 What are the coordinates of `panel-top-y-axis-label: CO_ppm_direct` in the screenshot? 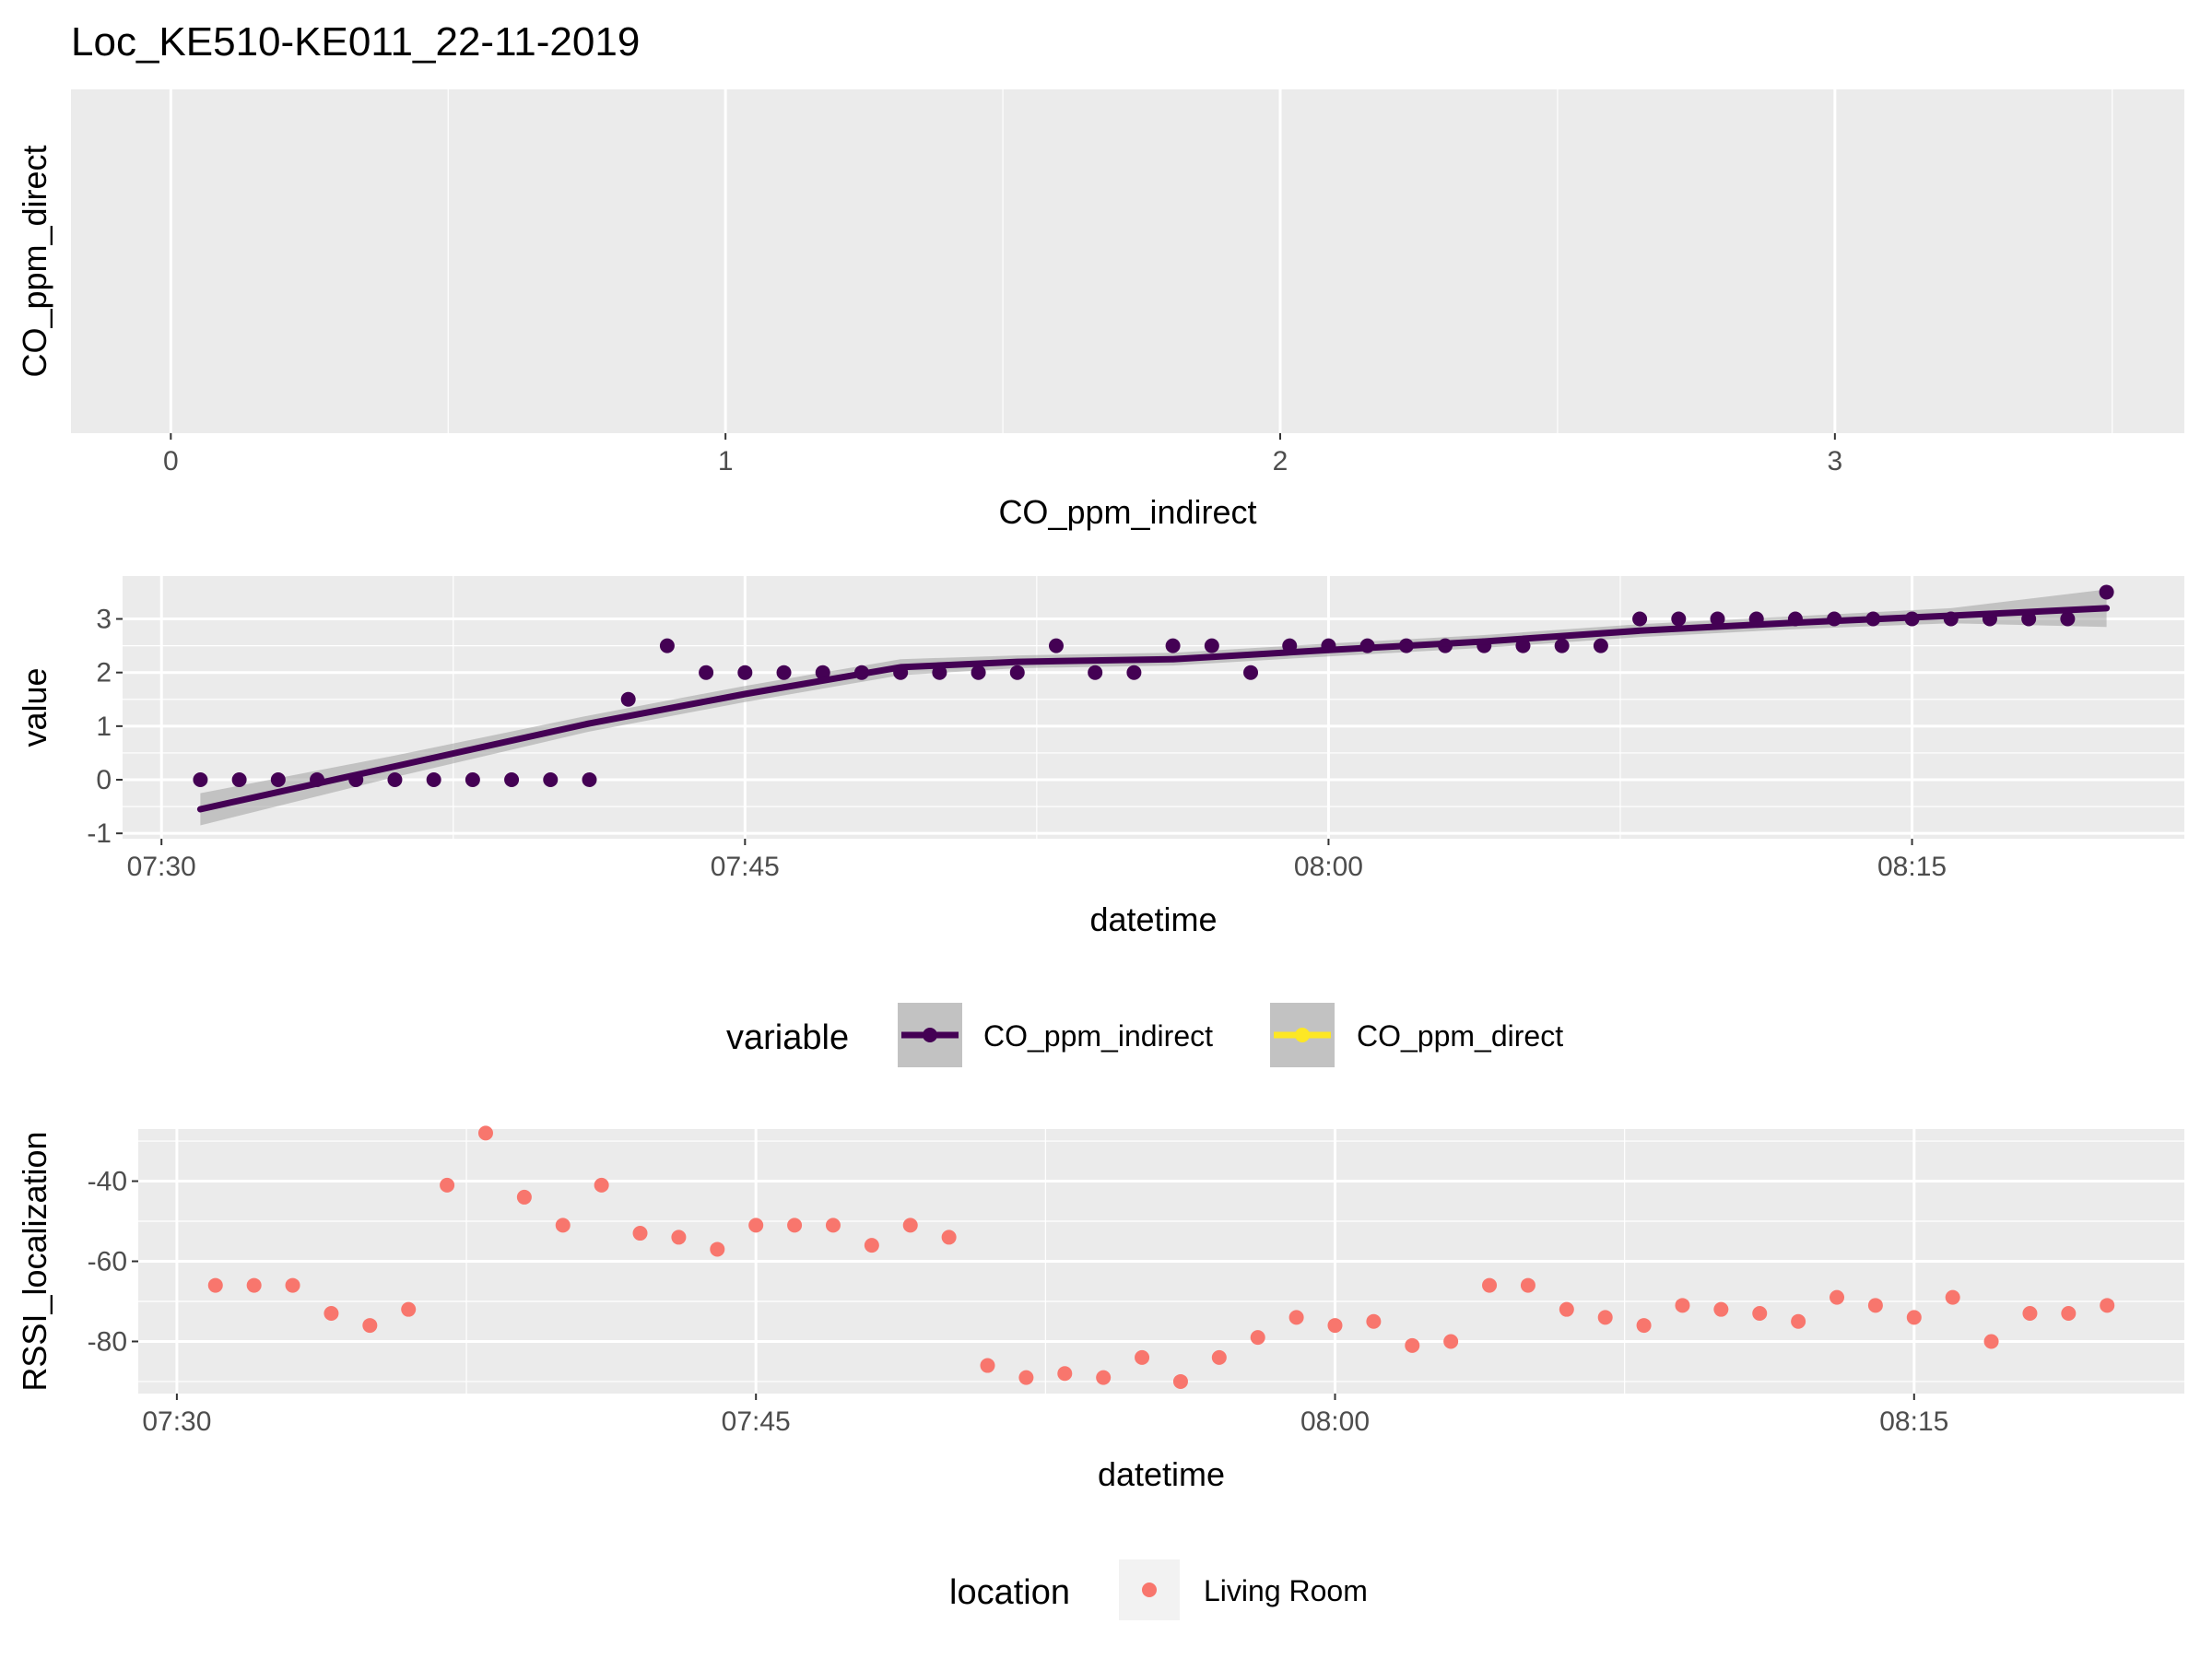 It's located at (34, 261).